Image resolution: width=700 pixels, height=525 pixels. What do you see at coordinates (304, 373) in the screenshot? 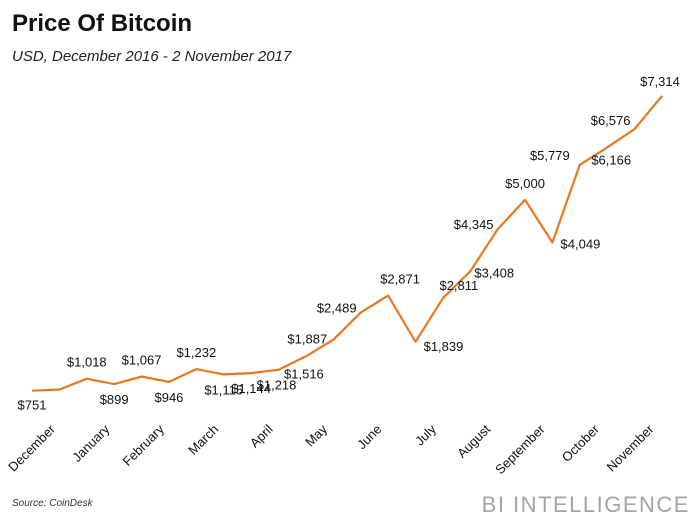
I see `data-label: $1,516` at bounding box center [304, 373].